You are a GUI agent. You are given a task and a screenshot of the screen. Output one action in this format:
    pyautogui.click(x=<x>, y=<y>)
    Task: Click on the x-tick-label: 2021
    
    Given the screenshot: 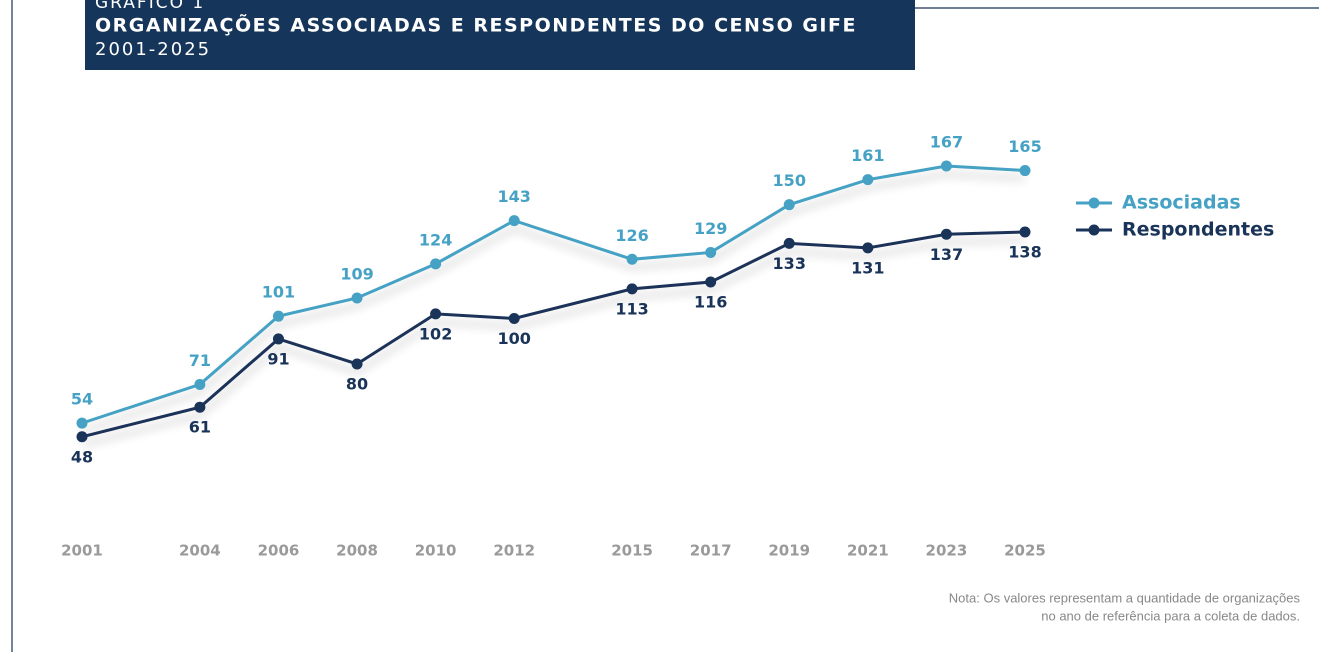 What is the action you would take?
    pyautogui.click(x=868, y=551)
    